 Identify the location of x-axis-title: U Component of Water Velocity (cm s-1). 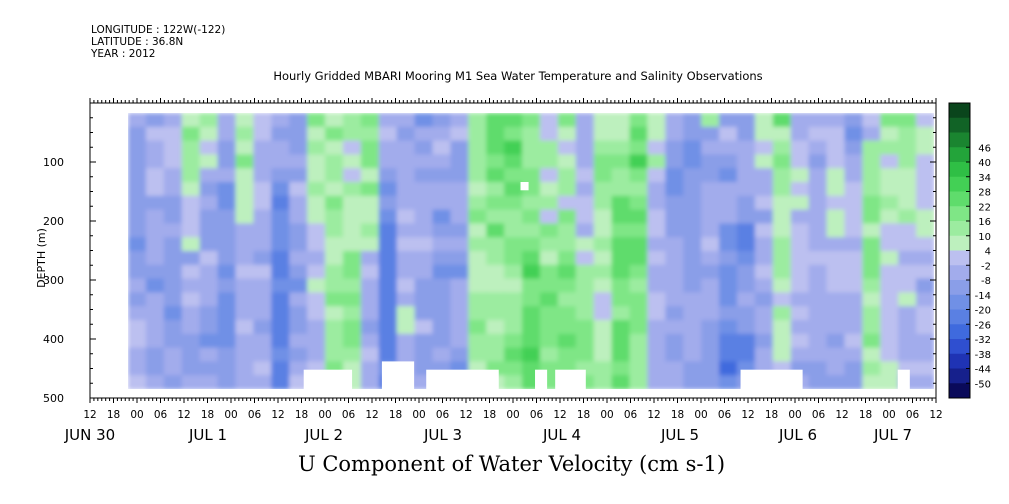
(504, 464).